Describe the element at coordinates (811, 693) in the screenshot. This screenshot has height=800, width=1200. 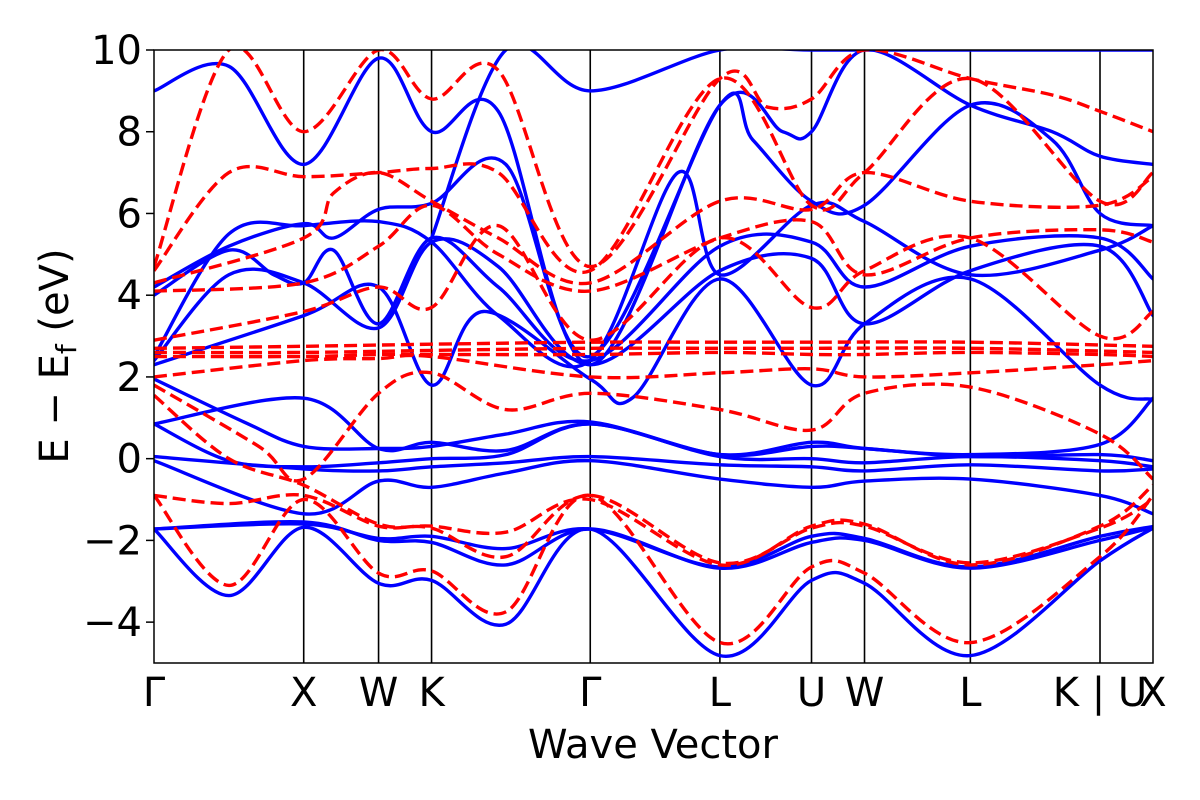
I see `x-tick-label: U` at that location.